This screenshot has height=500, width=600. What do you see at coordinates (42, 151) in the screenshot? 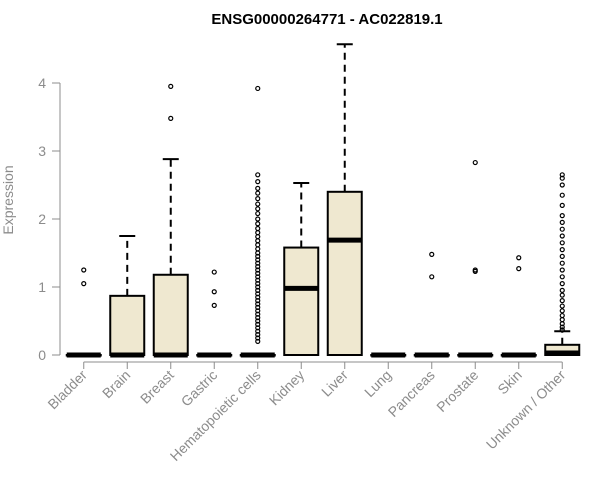
I see `y-tick-label: 3` at bounding box center [42, 151].